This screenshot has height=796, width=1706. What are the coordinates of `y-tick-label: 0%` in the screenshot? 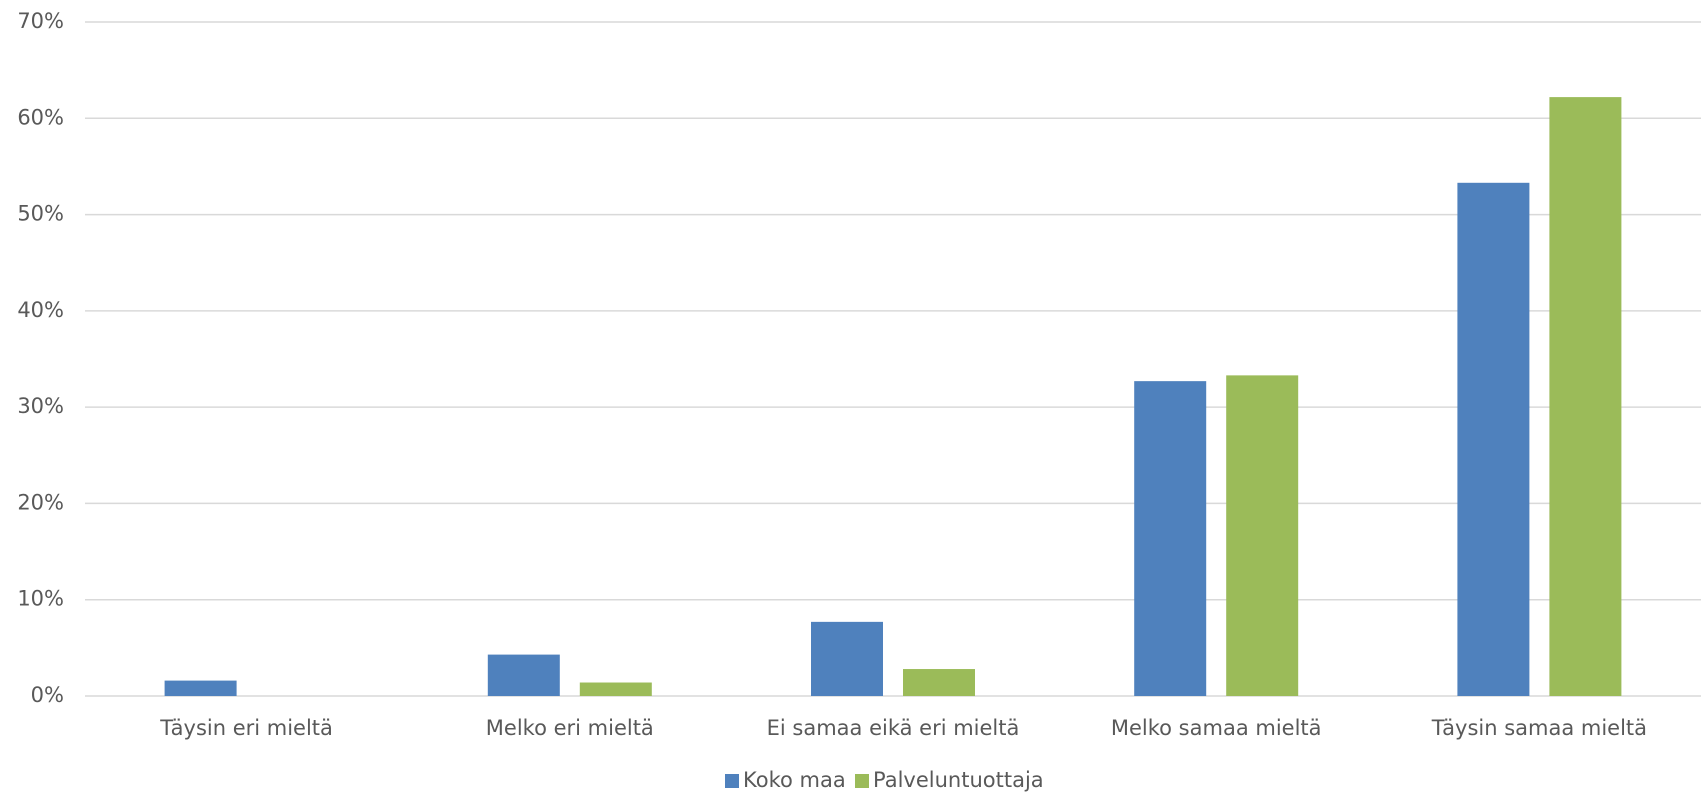 It's located at (47, 695).